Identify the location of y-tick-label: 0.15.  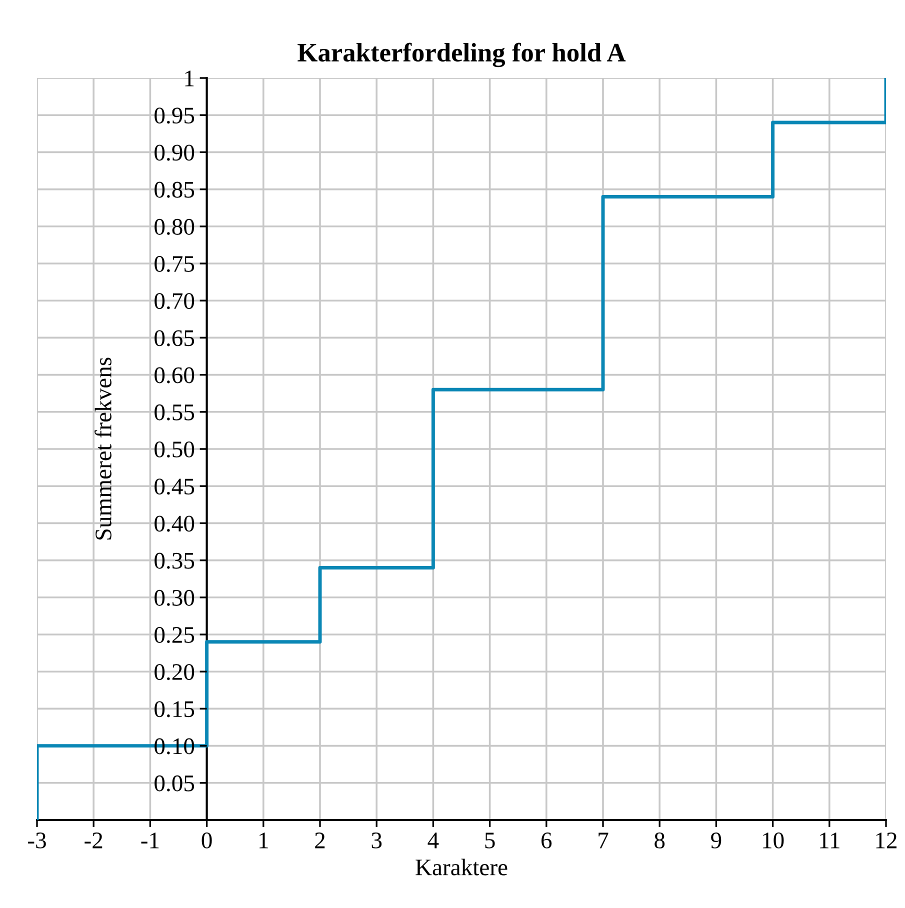
(174, 709).